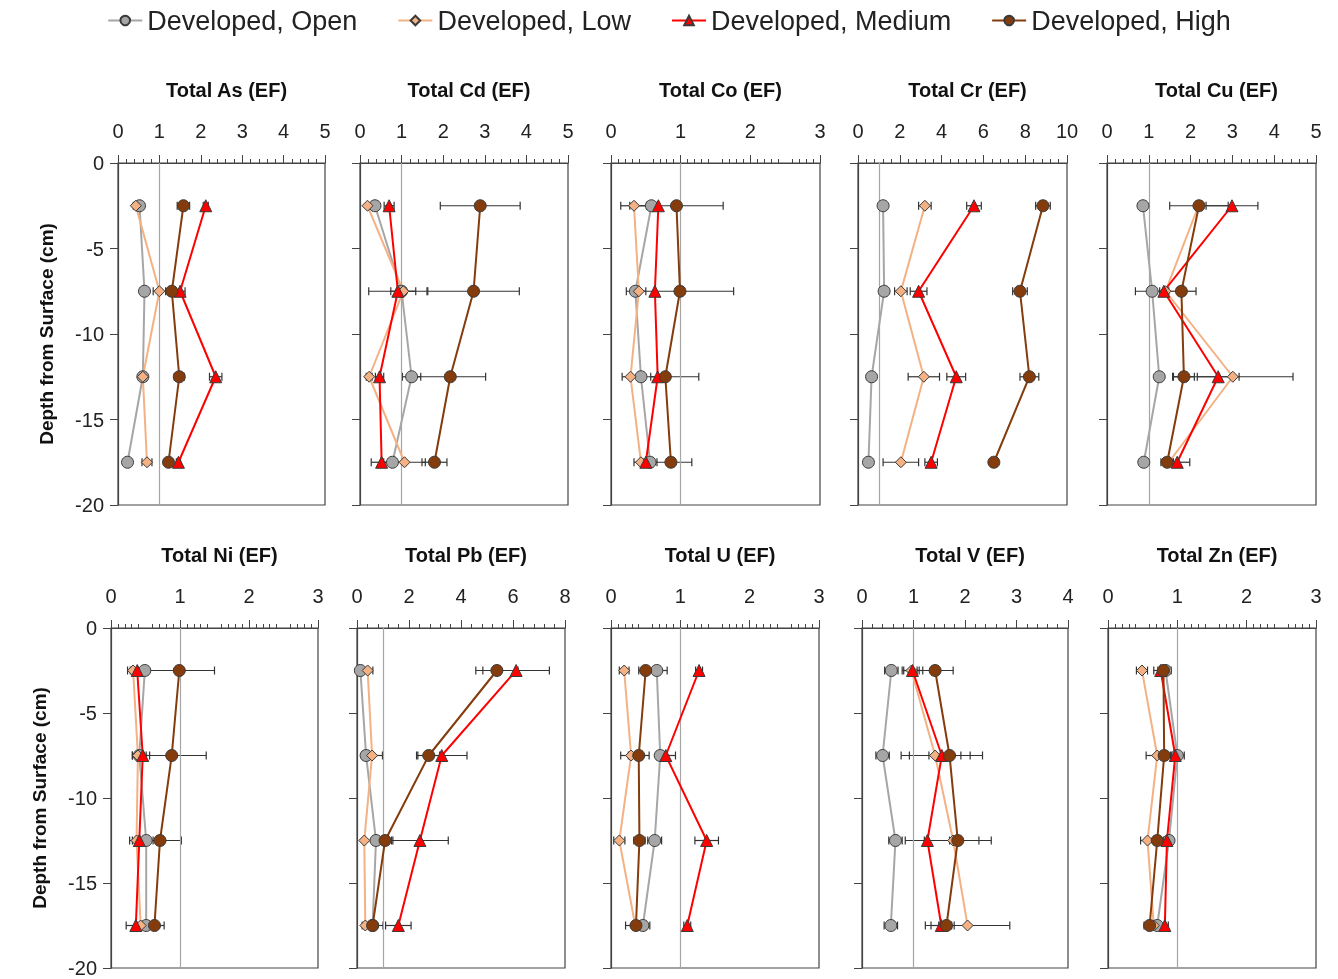 The image size is (1338, 979). What do you see at coordinates (226, 90) in the screenshot?
I see `chart-title: Total As (EF)` at bounding box center [226, 90].